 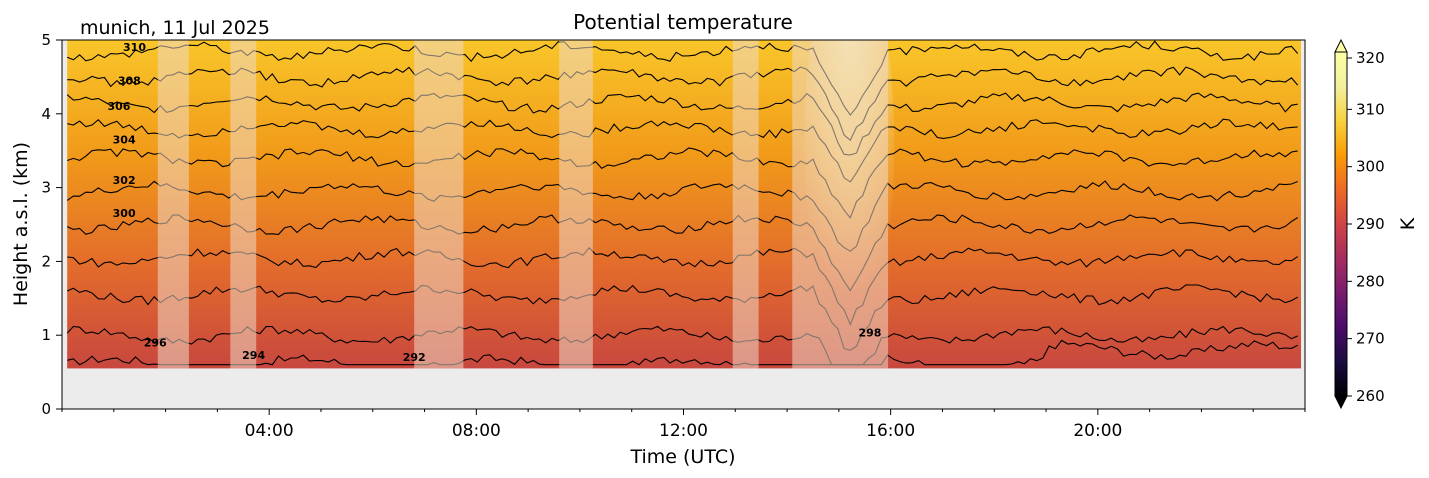 What do you see at coordinates (124, 139) in the screenshot?
I see `contour-label-304: 304` at bounding box center [124, 139].